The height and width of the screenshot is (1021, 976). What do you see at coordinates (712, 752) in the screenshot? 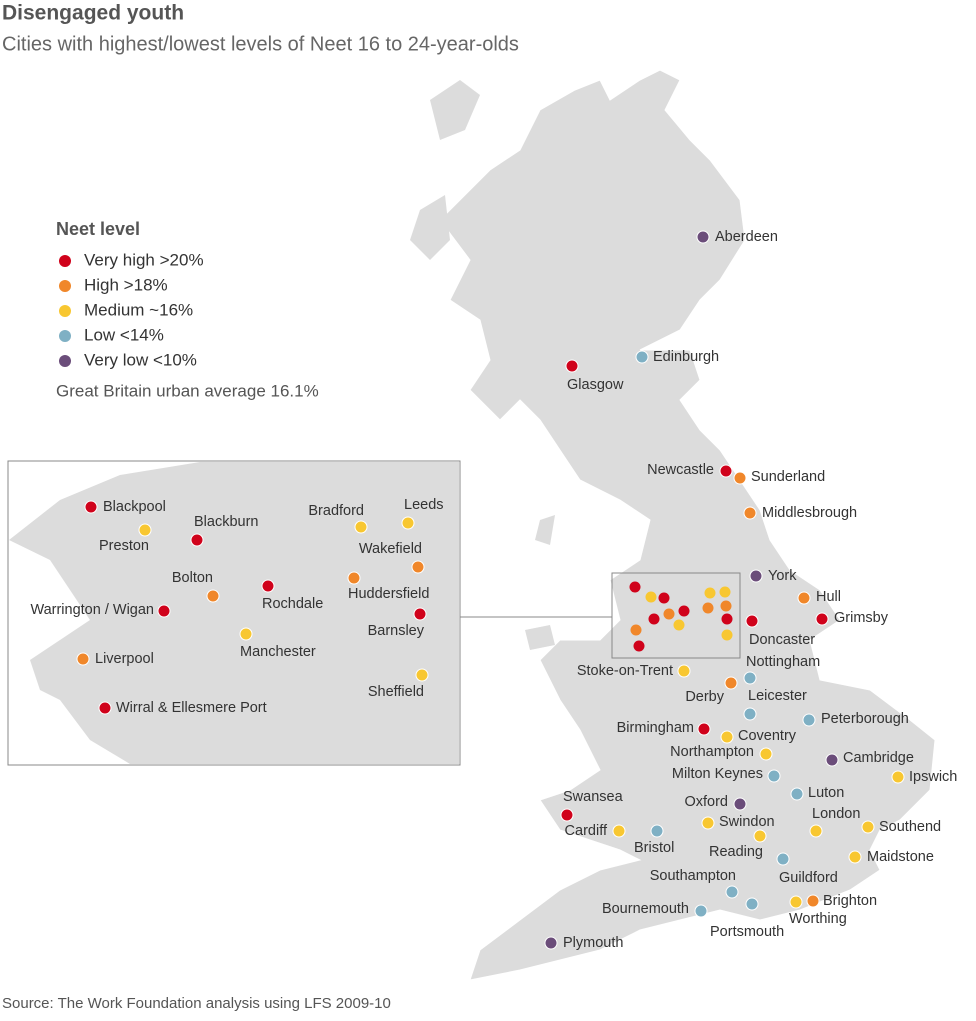
I see `city-label: Northampton` at bounding box center [712, 752].